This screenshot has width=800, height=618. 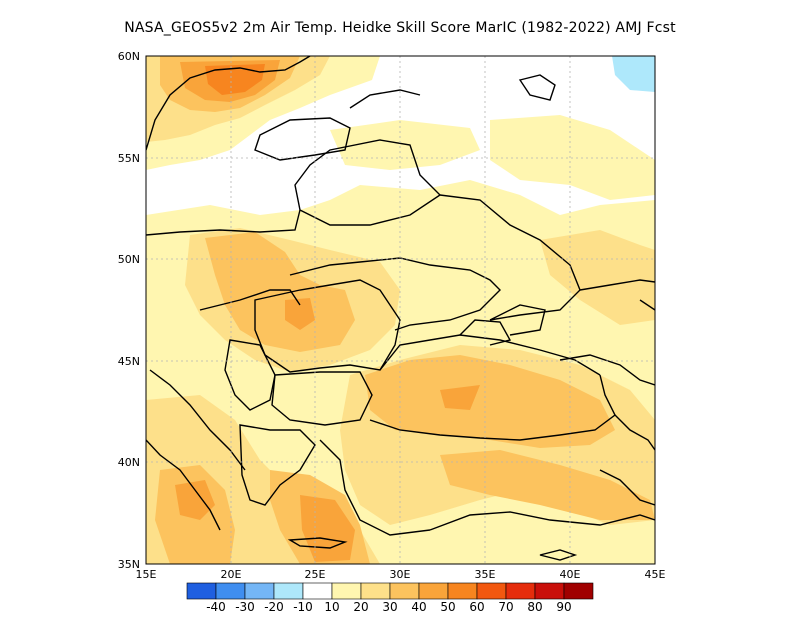 I want to click on lat-tick-label: 55N, so click(x=129, y=158).